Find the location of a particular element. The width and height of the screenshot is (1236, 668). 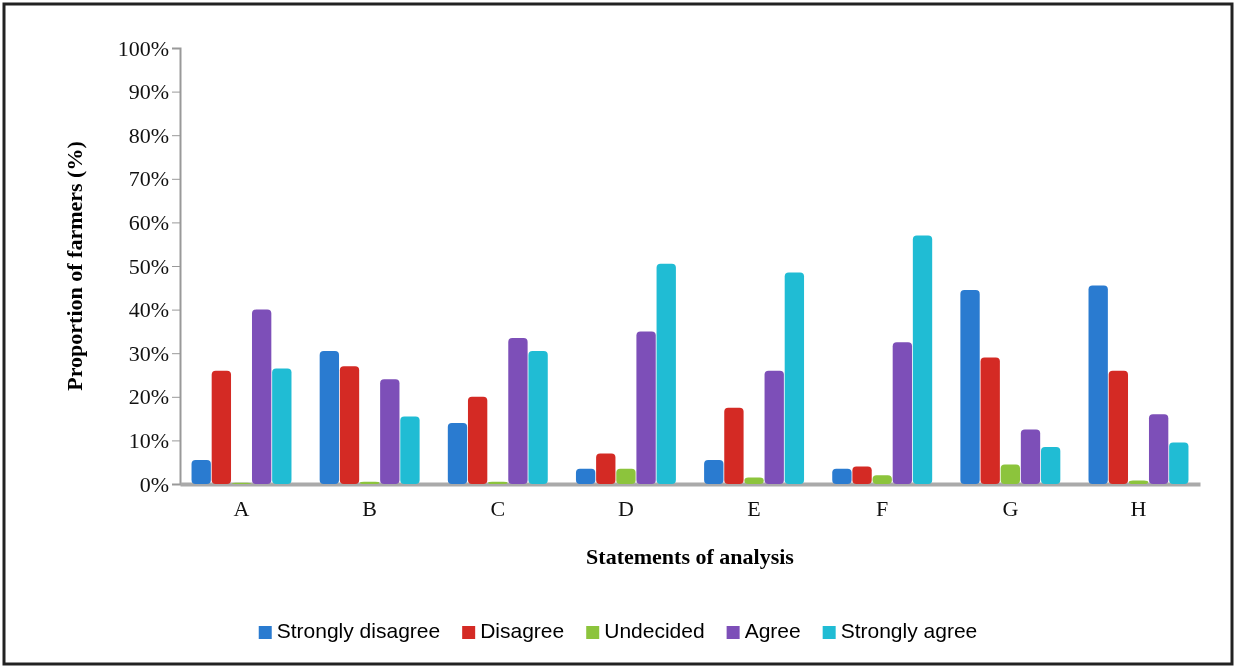

y-tick-label: 100% is located at coordinates (143, 48).